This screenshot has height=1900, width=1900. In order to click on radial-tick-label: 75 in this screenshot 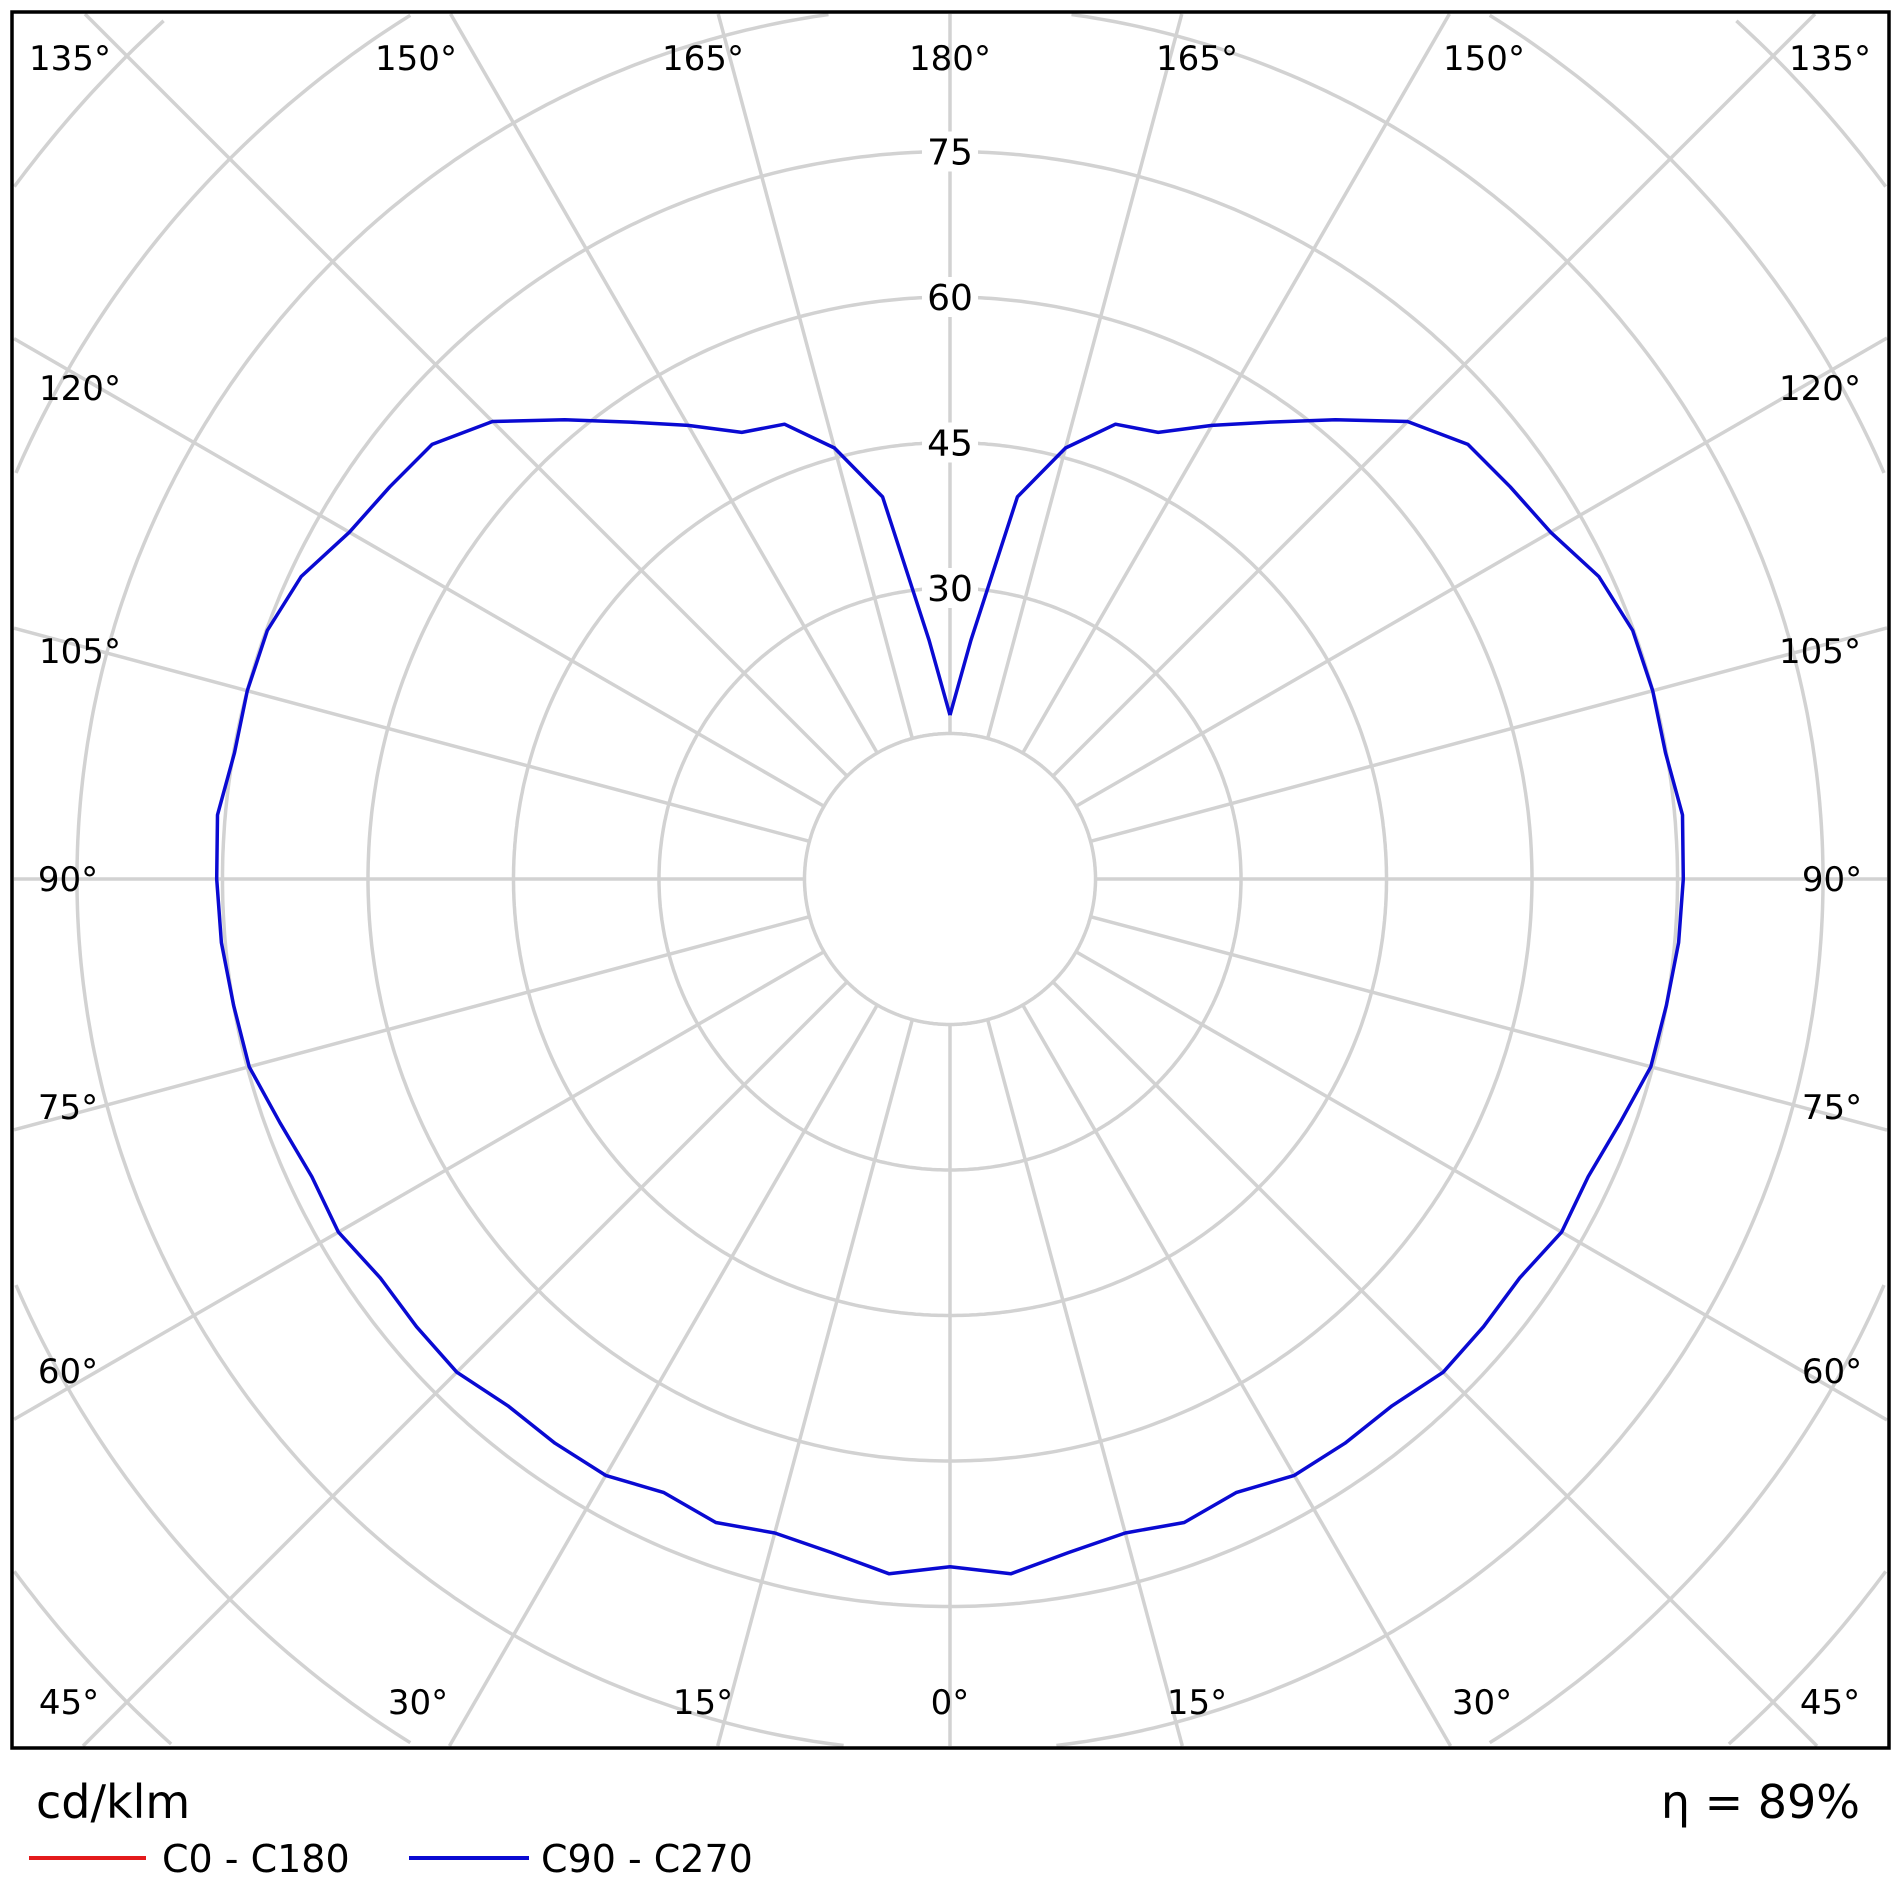, I will do `click(950, 153)`.